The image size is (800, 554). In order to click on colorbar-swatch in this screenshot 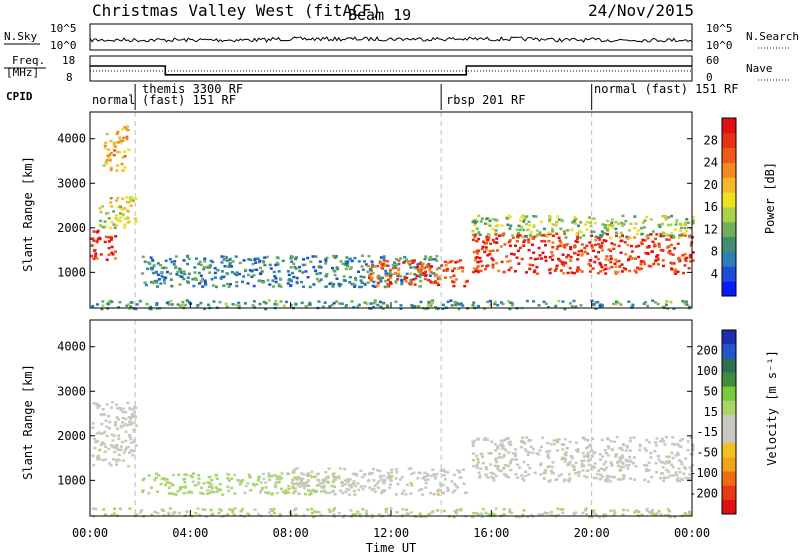, I will do `click(729, 126)`.